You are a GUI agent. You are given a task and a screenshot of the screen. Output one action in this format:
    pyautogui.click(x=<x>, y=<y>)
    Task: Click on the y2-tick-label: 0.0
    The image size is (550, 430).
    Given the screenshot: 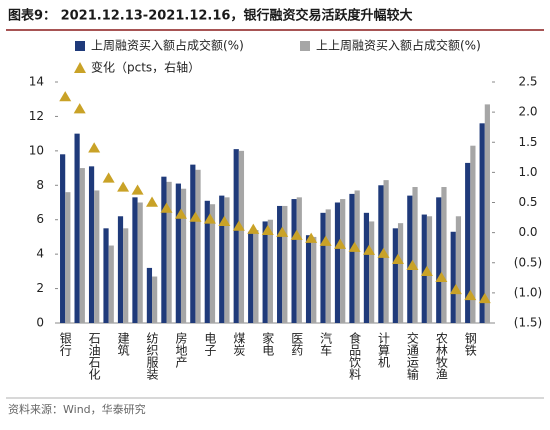 What is the action you would take?
    pyautogui.click(x=527, y=232)
    